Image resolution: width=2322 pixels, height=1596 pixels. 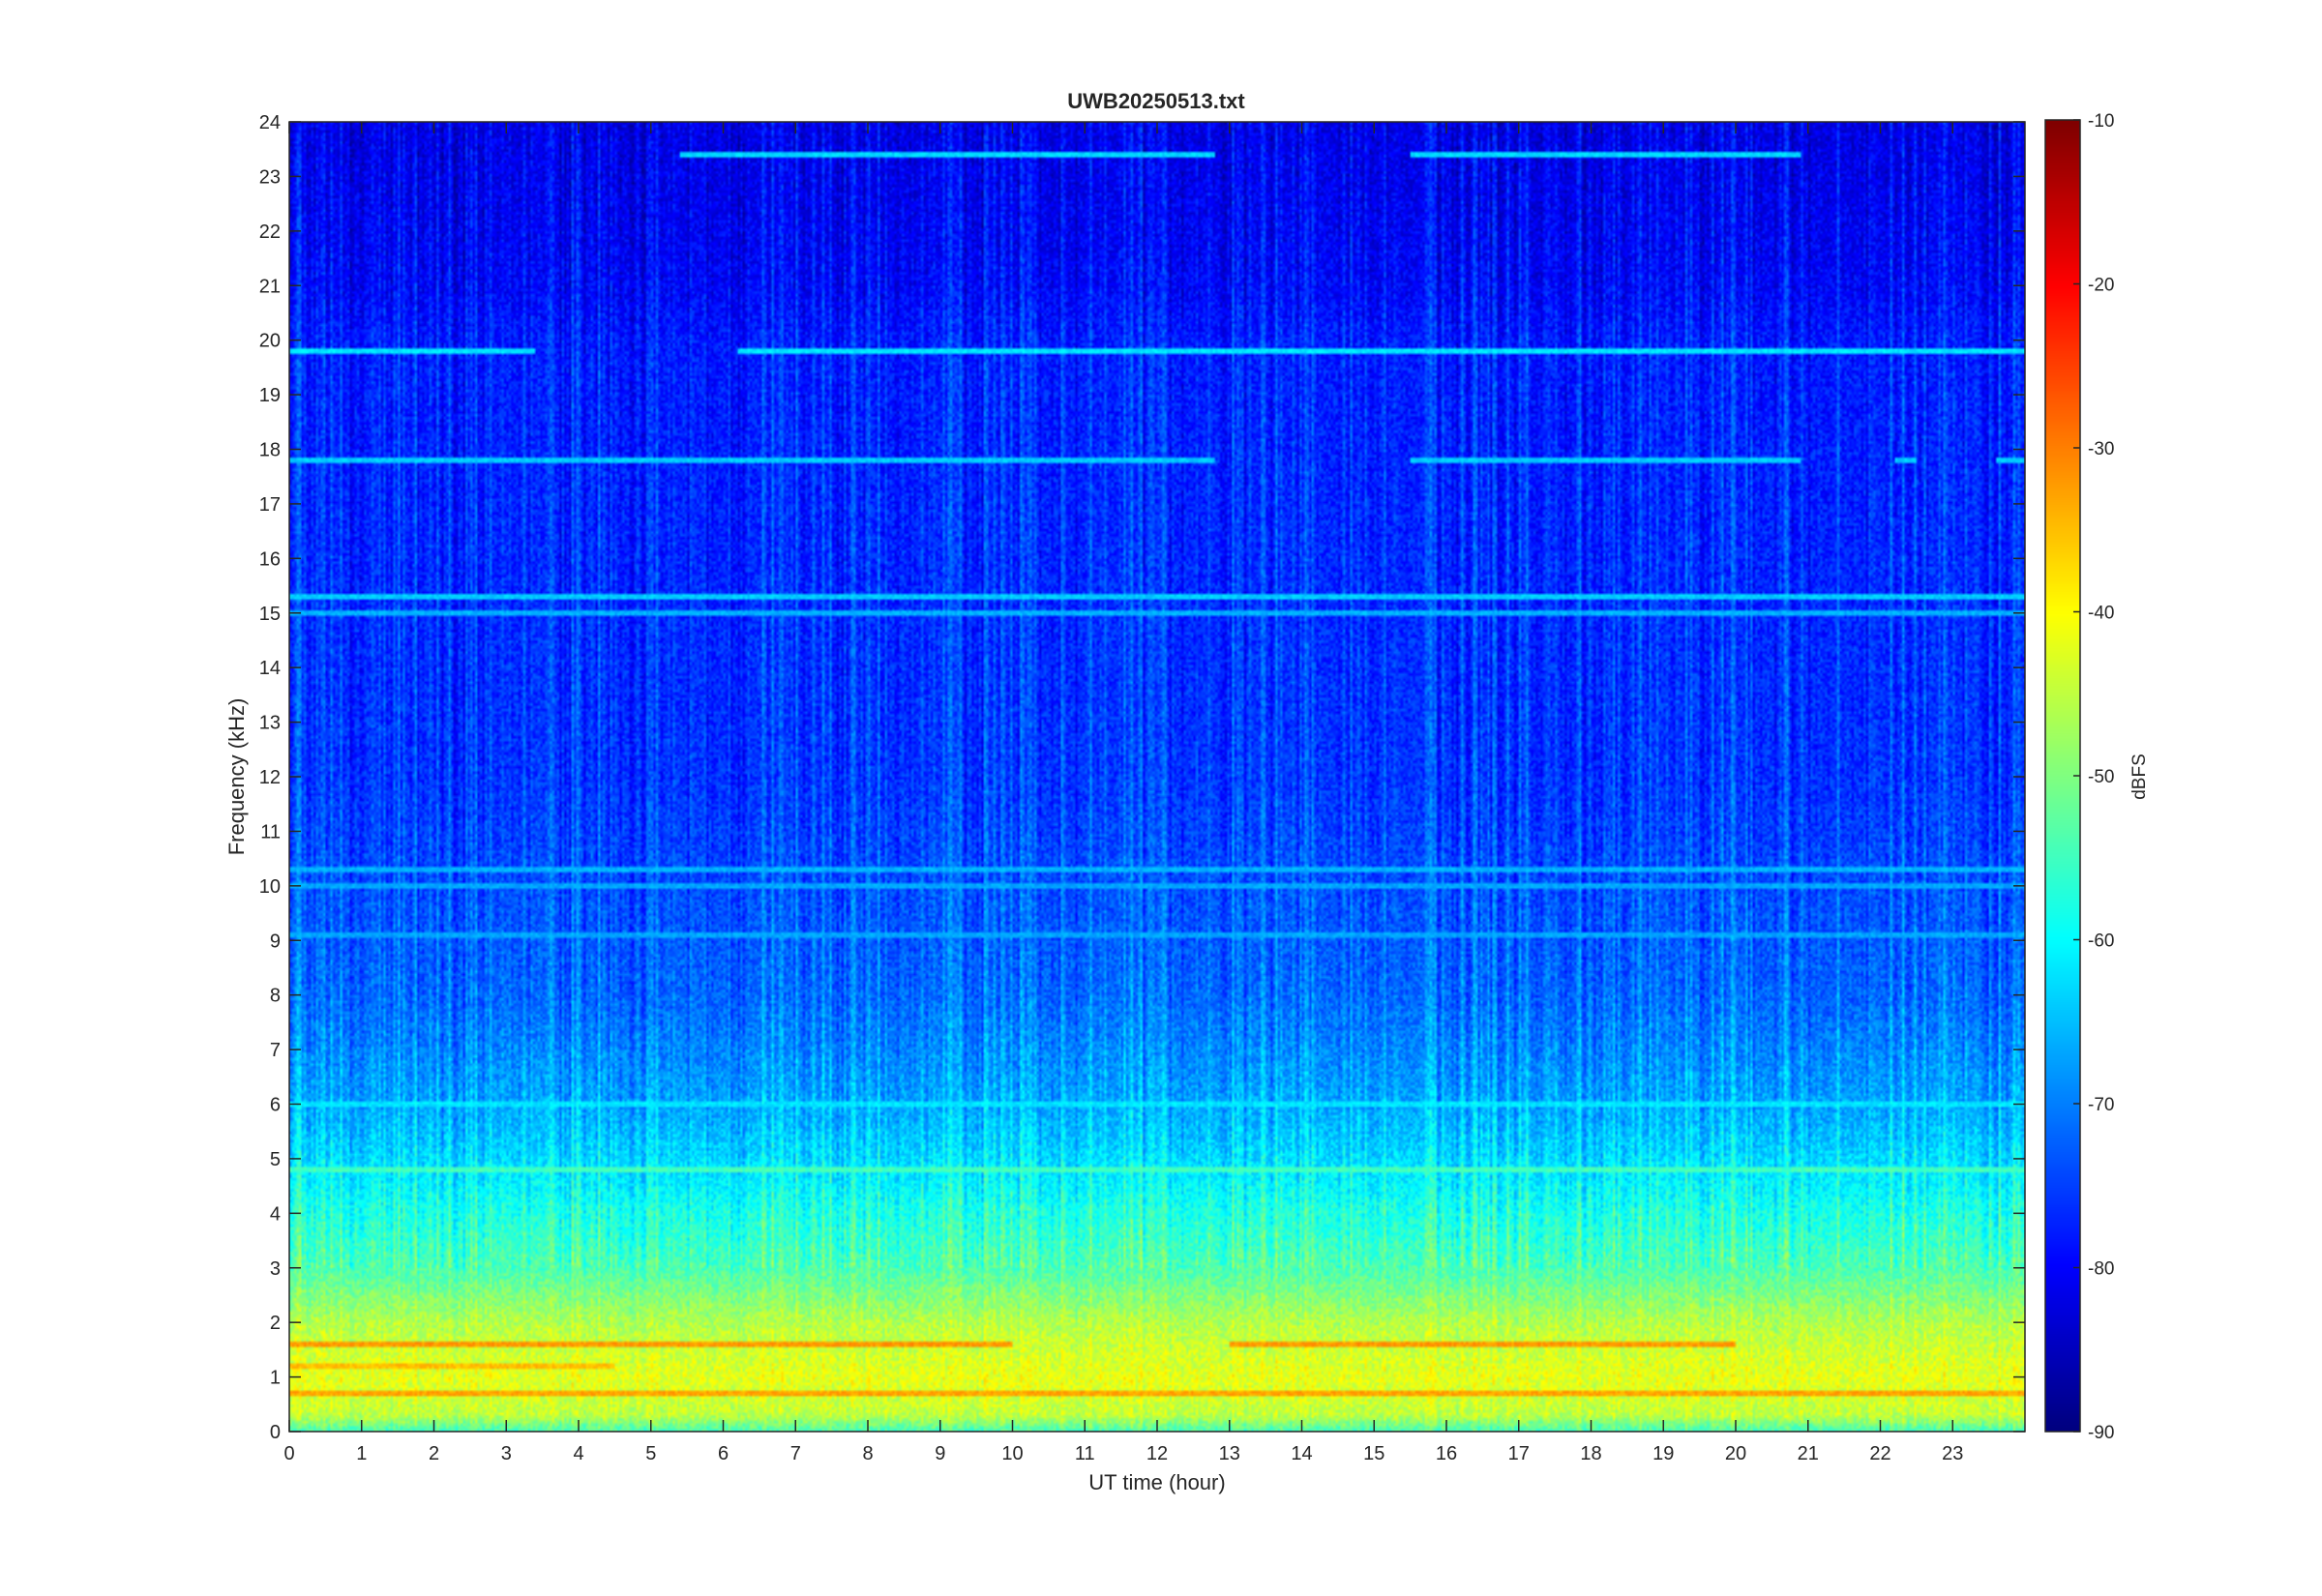 What do you see at coordinates (275, 1323) in the screenshot?
I see `y-tick-label: 2` at bounding box center [275, 1323].